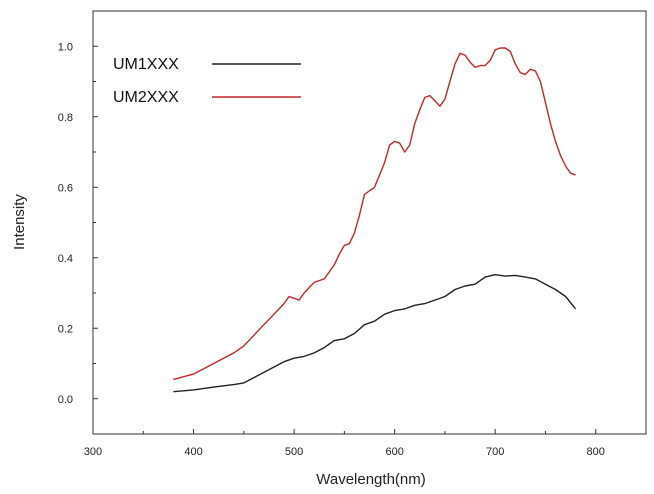  What do you see at coordinates (65, 400) in the screenshot?
I see `y-tick-label: 0.0` at bounding box center [65, 400].